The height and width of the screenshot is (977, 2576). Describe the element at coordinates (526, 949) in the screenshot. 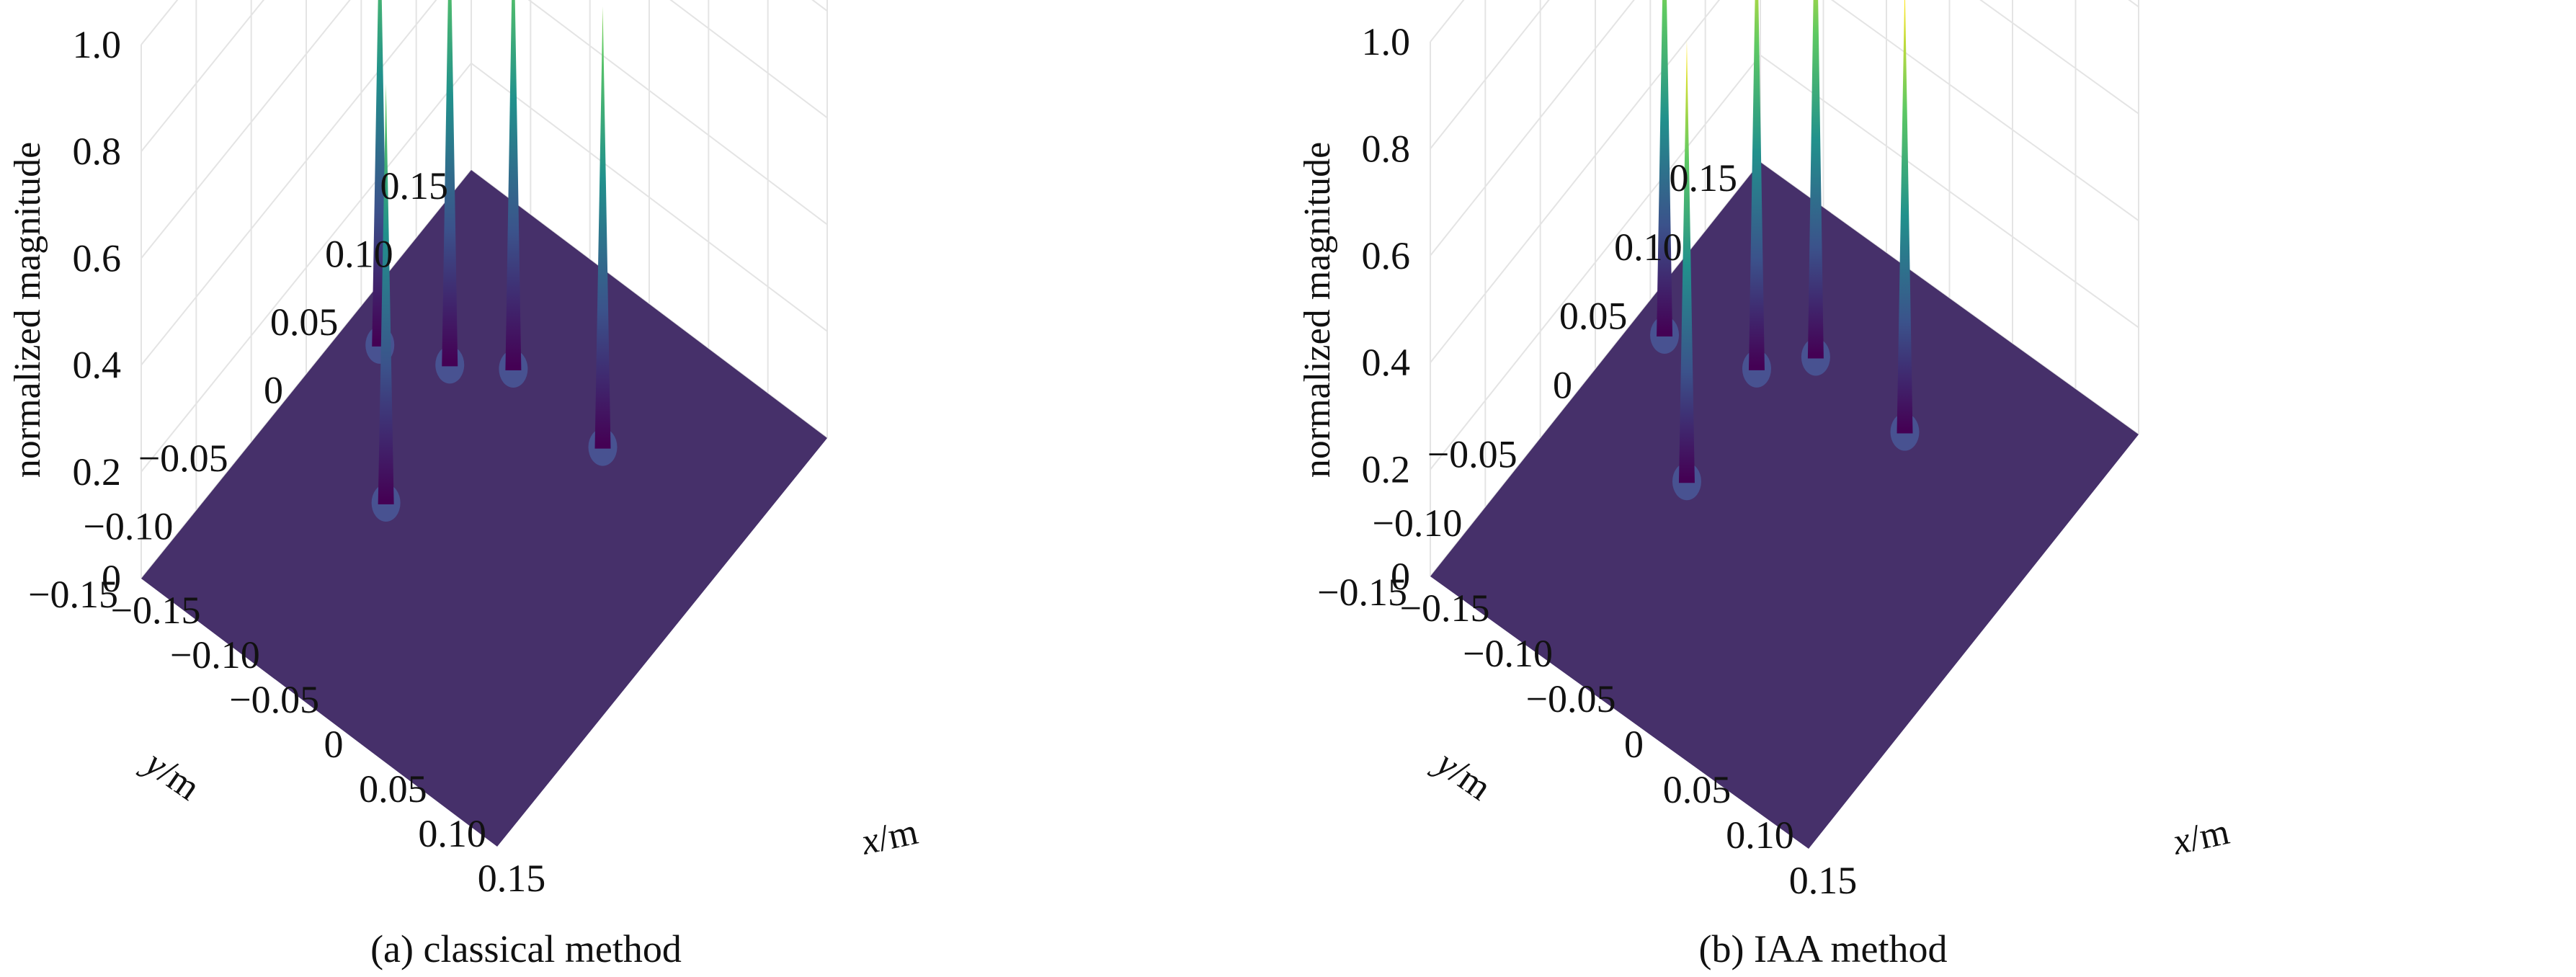

I see `panel-caption: (a) classical method` at that location.